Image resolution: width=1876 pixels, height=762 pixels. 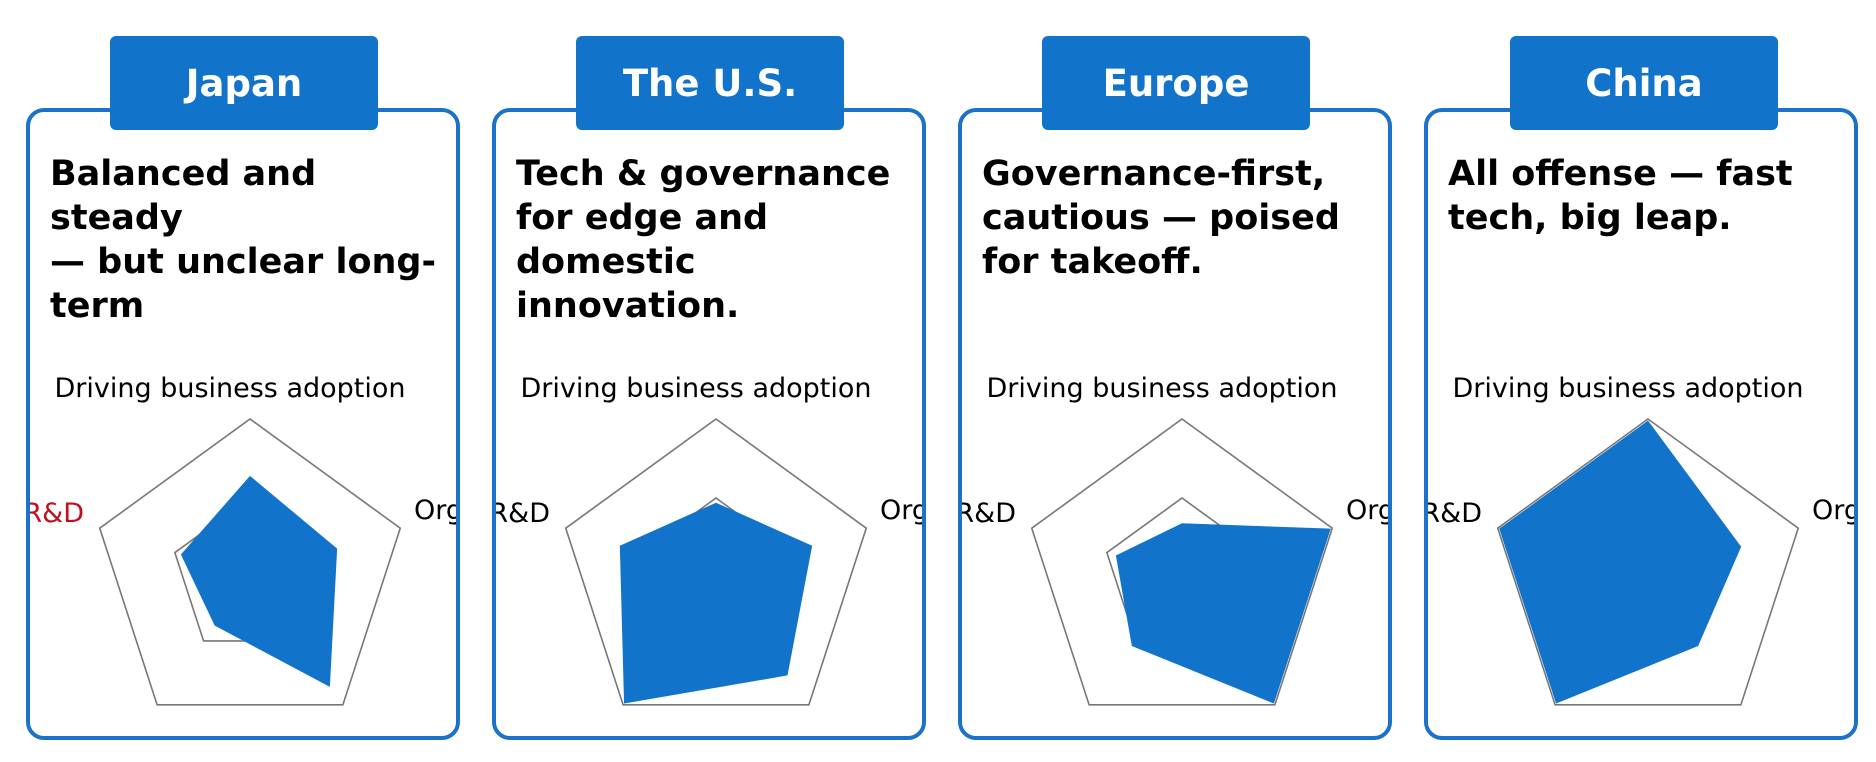 I want to click on headline-line: term, so click(x=97, y=306).